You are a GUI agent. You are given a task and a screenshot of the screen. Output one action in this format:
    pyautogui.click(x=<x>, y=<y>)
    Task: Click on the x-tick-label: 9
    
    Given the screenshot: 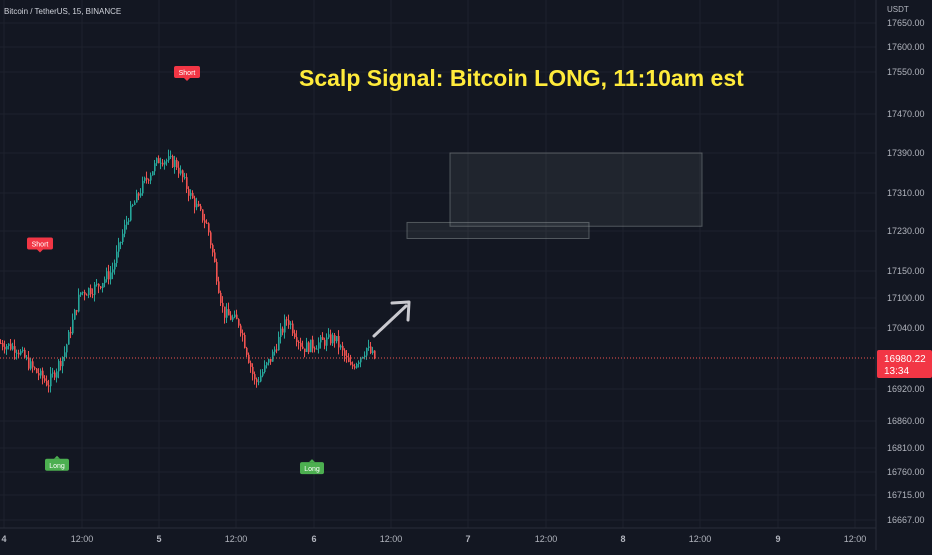 What is the action you would take?
    pyautogui.click(x=777, y=539)
    